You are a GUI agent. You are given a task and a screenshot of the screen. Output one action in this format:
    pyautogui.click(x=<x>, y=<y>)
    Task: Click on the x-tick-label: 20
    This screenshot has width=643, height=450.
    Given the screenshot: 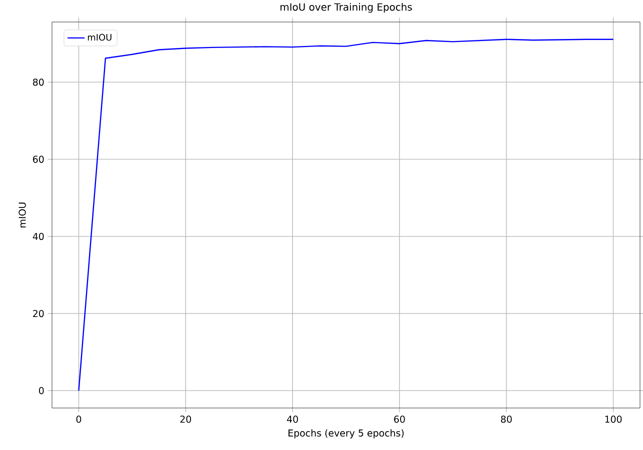 What is the action you would take?
    pyautogui.click(x=186, y=419)
    